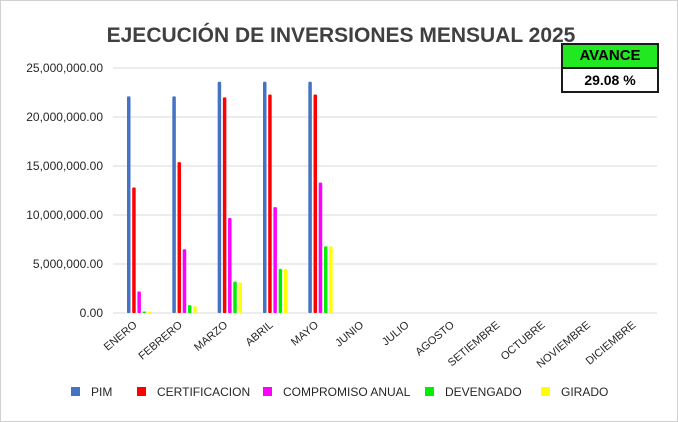 Image resolution: width=678 pixels, height=422 pixels. I want to click on bar-certificacion-marzo, so click(224, 205).